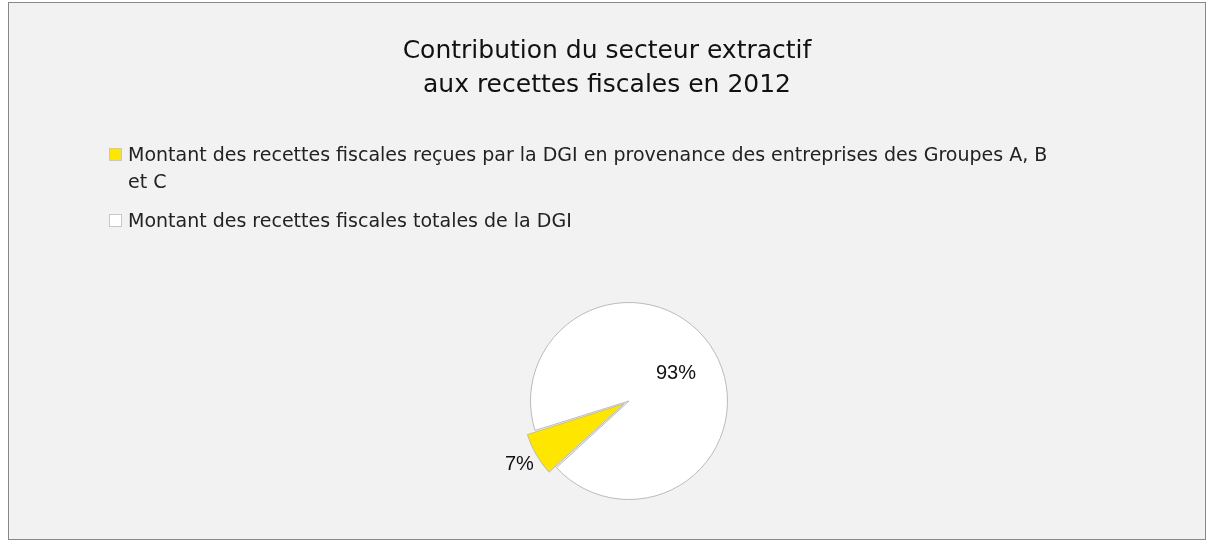 This screenshot has height=542, width=1208. I want to click on data-label: 7%, so click(519, 462).